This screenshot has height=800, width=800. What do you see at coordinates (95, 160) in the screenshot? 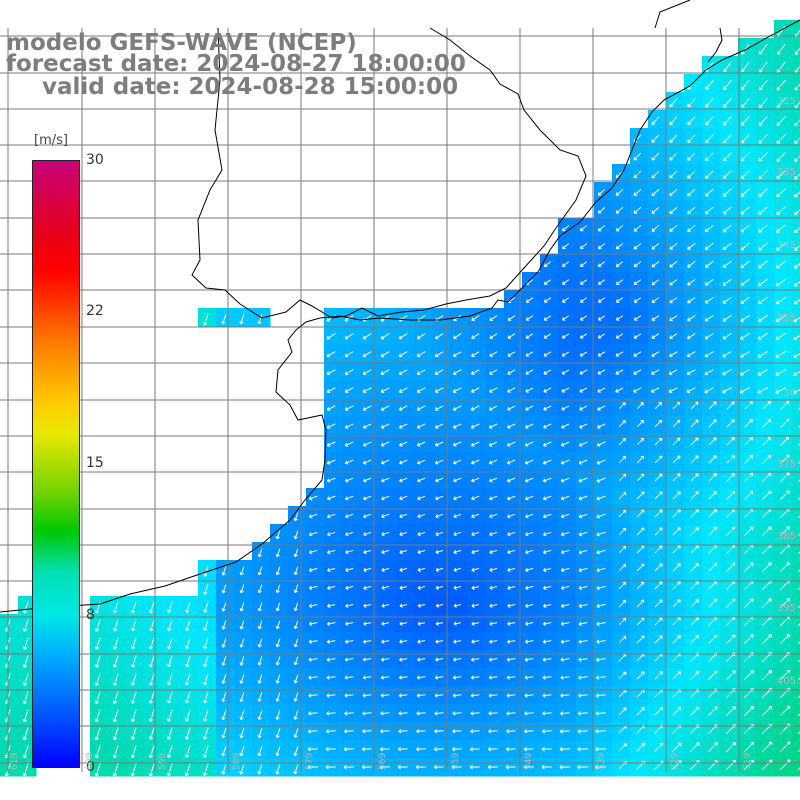
I see `legend-tick-30: 30` at bounding box center [95, 160].